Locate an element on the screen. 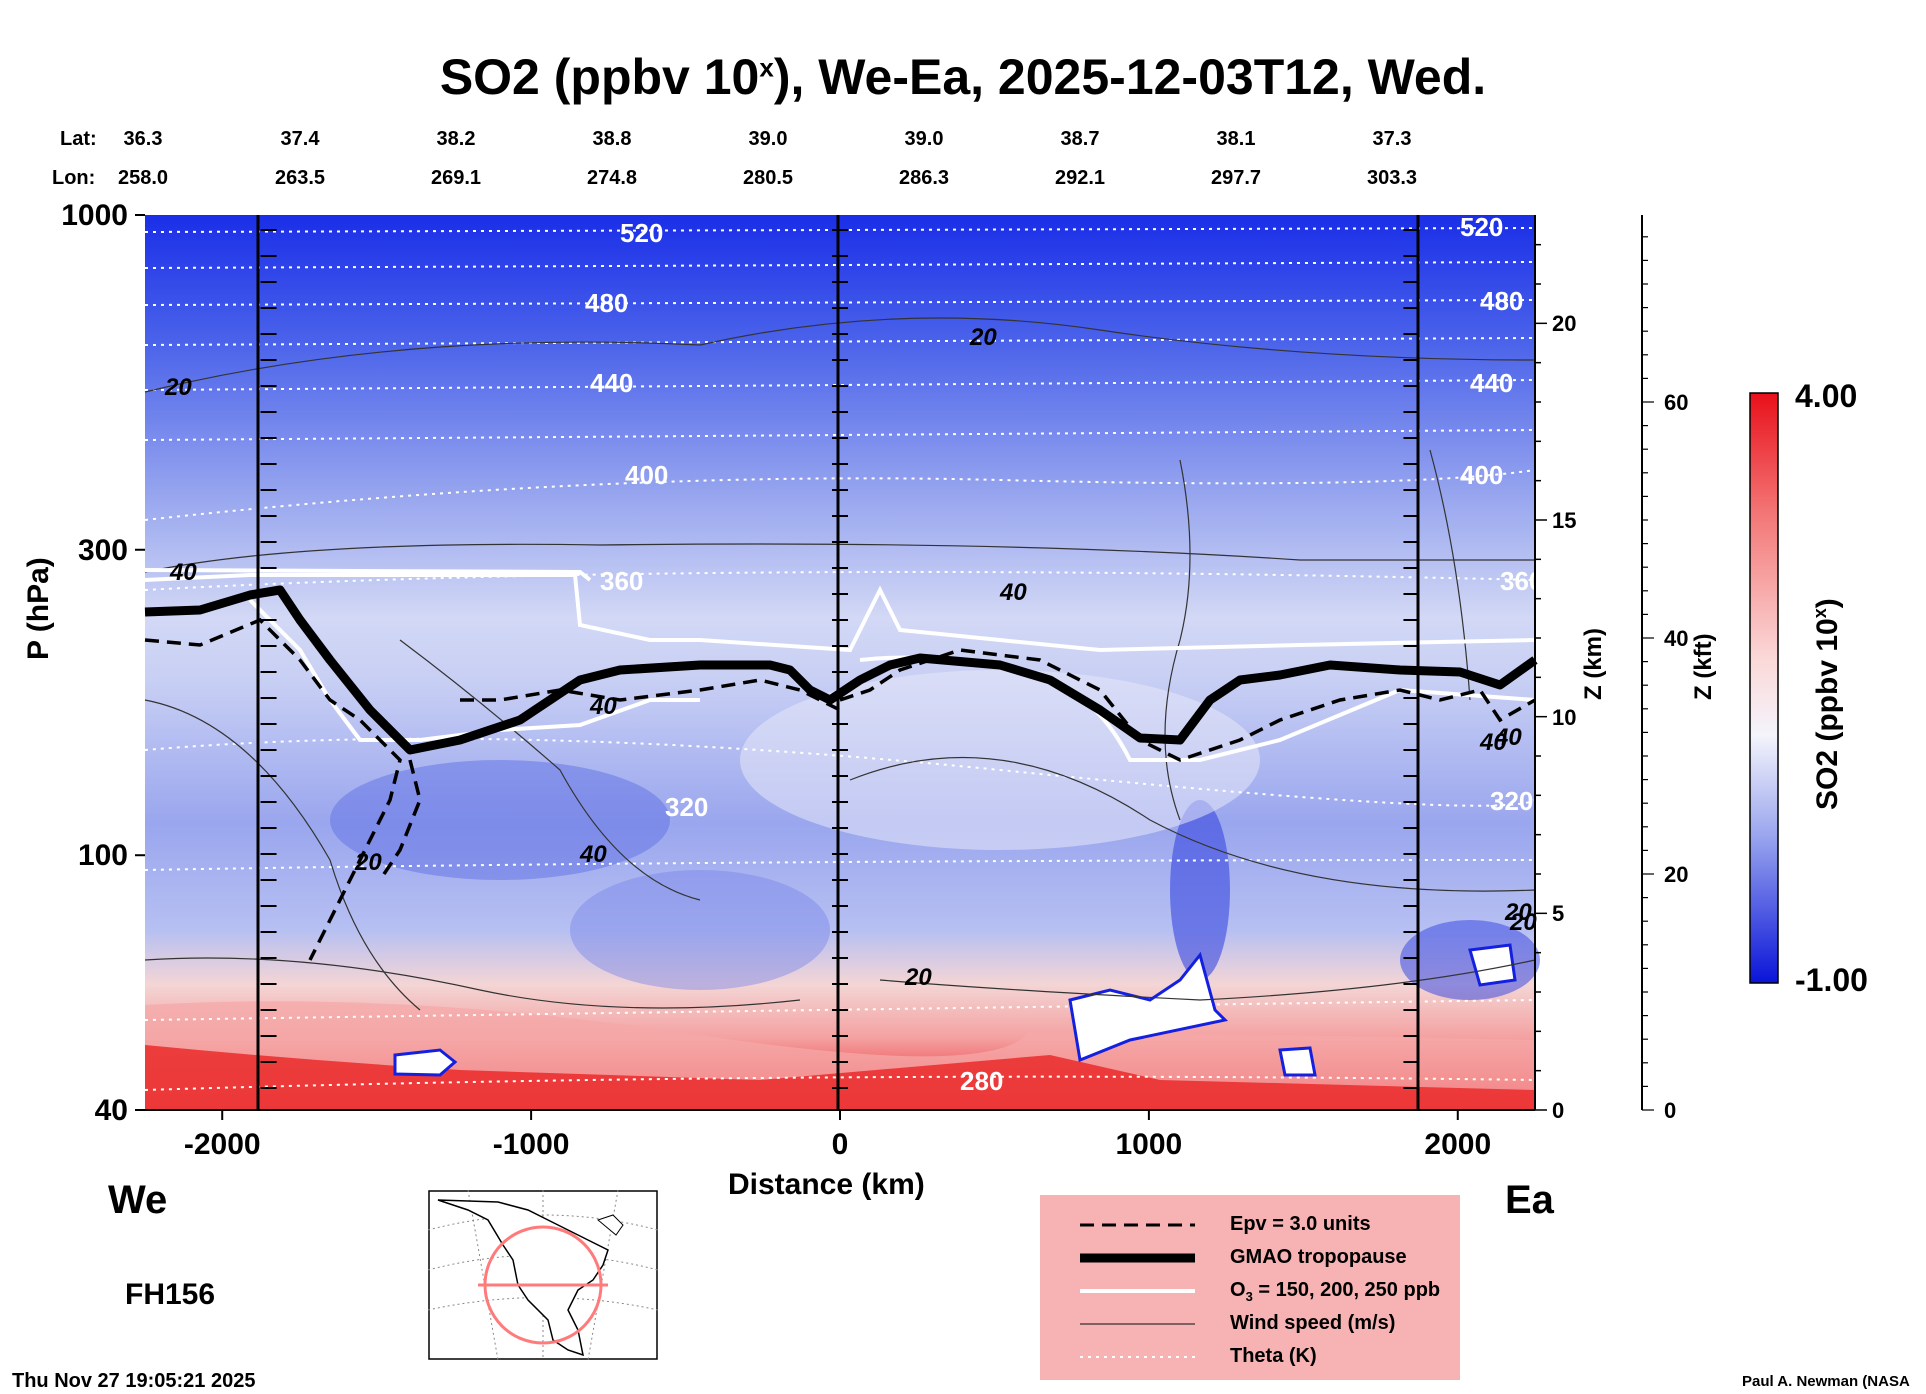  z-km-tick-label: 20 is located at coordinates (1564, 324).